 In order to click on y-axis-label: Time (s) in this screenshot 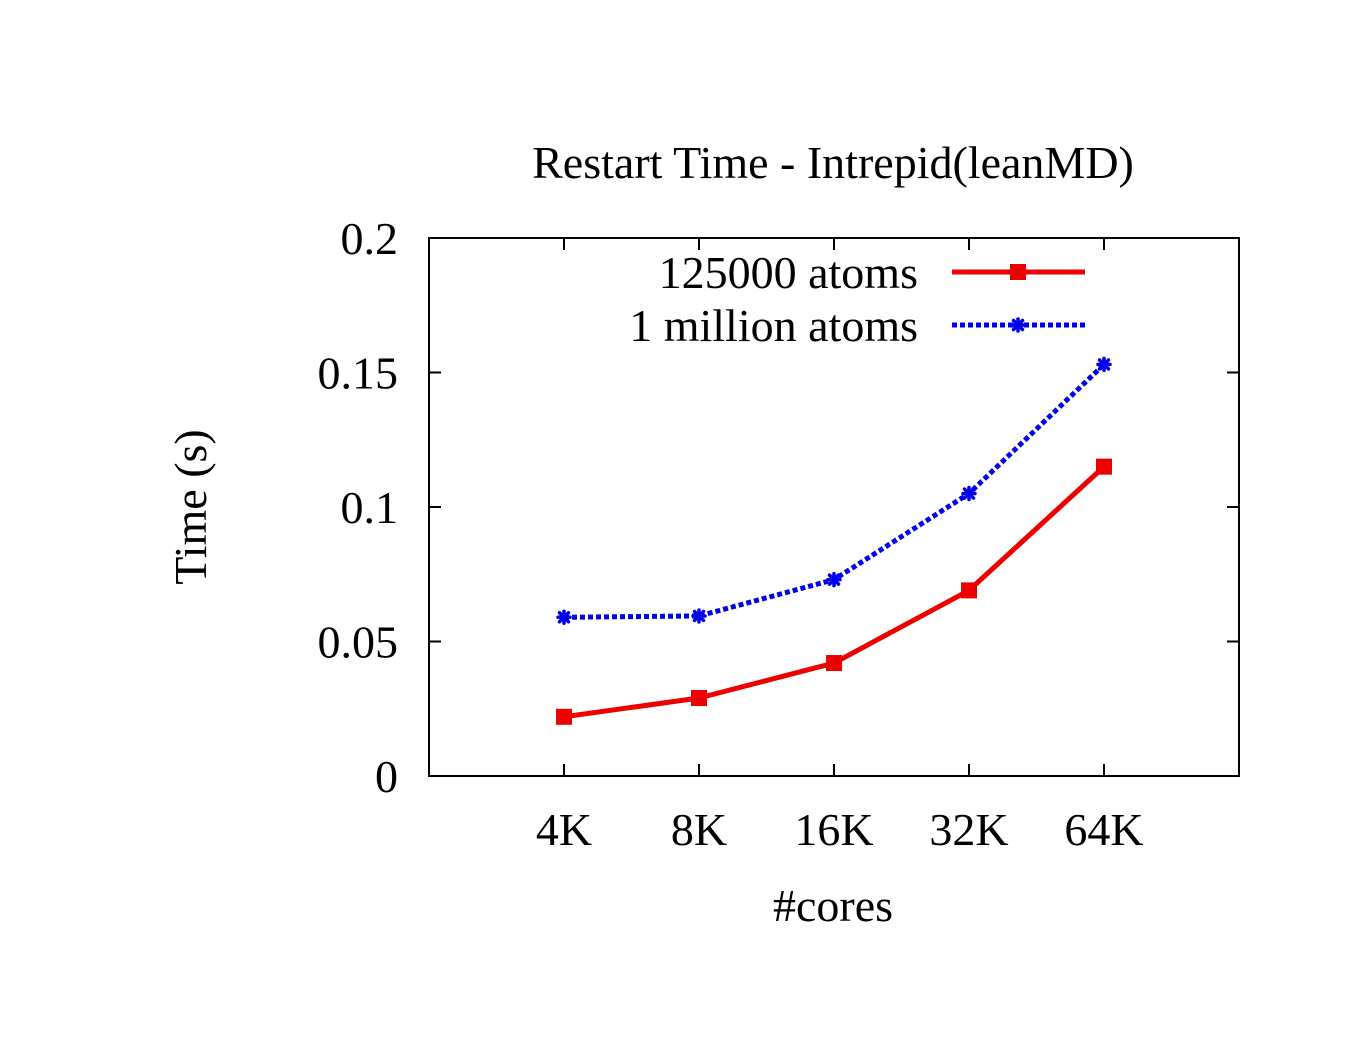, I will do `click(190, 507)`.